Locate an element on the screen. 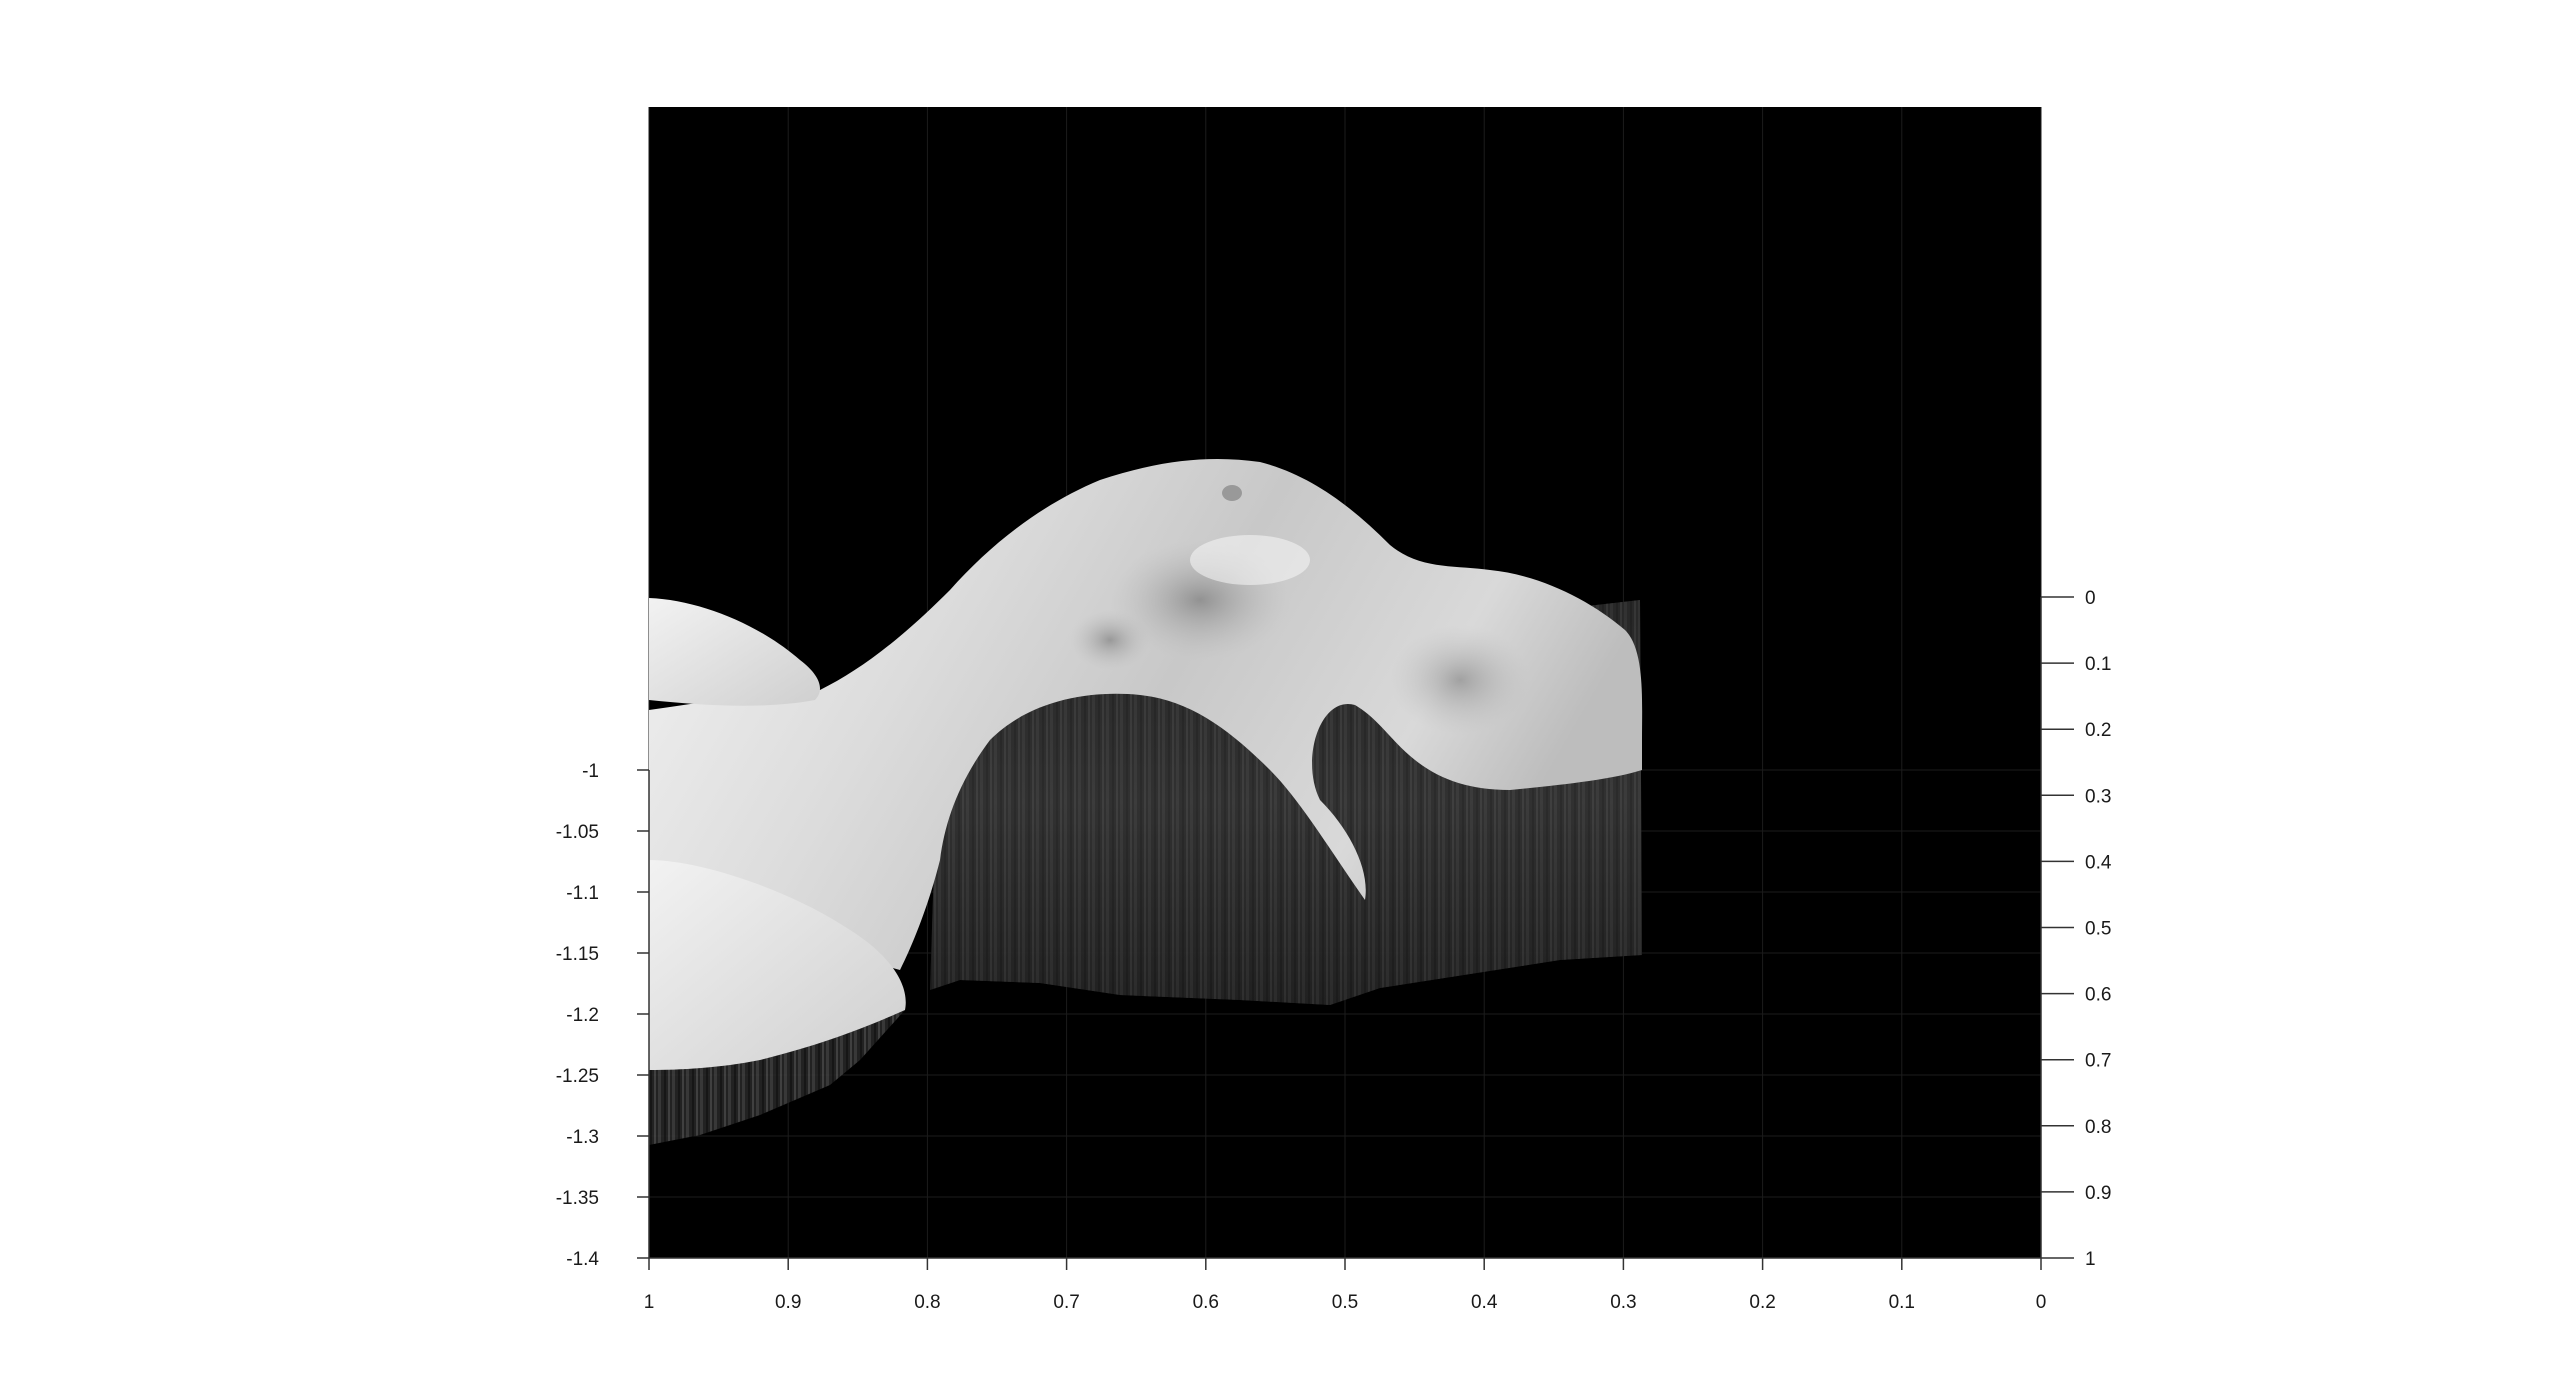  y-tick-label: 0.4 is located at coordinates (2098, 862).